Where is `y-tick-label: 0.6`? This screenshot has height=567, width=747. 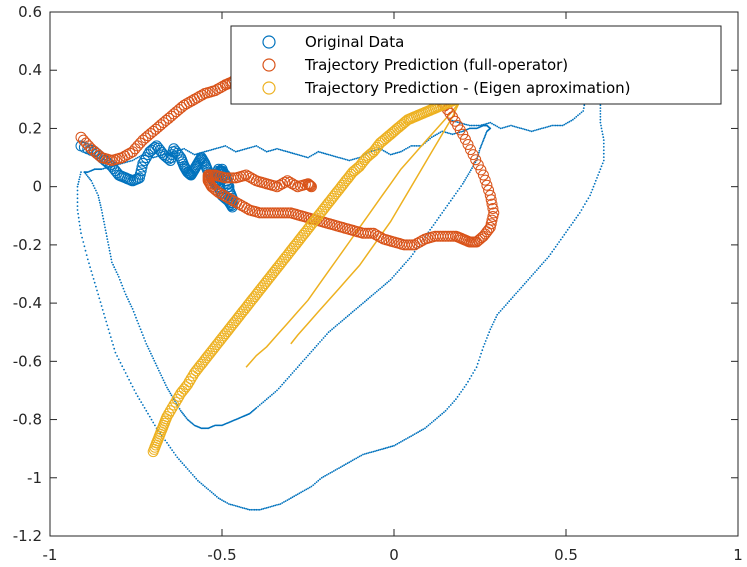
y-tick-label: 0.6 is located at coordinates (30, 12).